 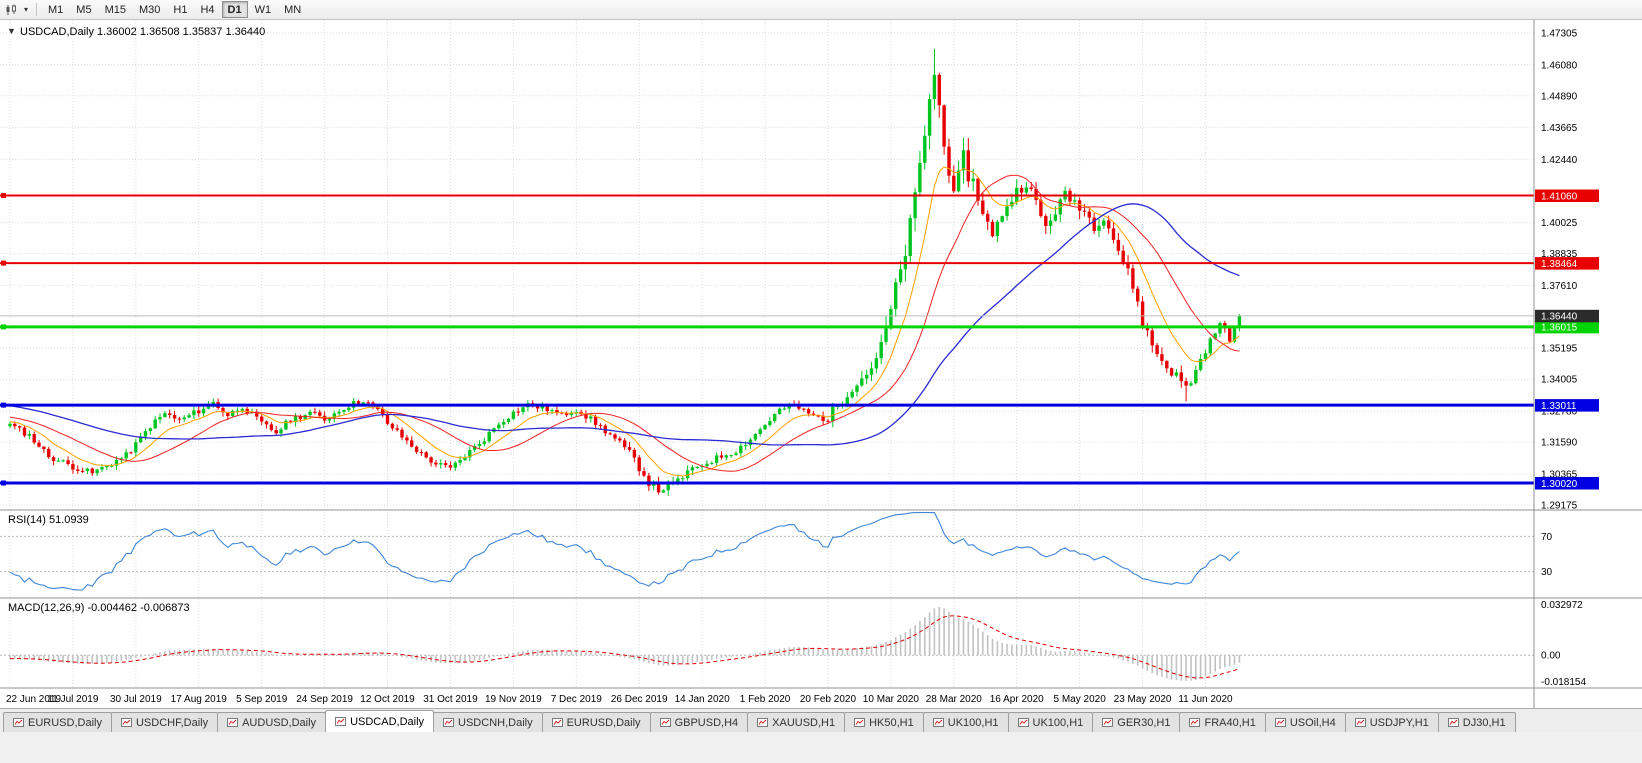 What do you see at coordinates (639, 699) in the screenshot?
I see `time-tick-label: 26 Dec 2019` at bounding box center [639, 699].